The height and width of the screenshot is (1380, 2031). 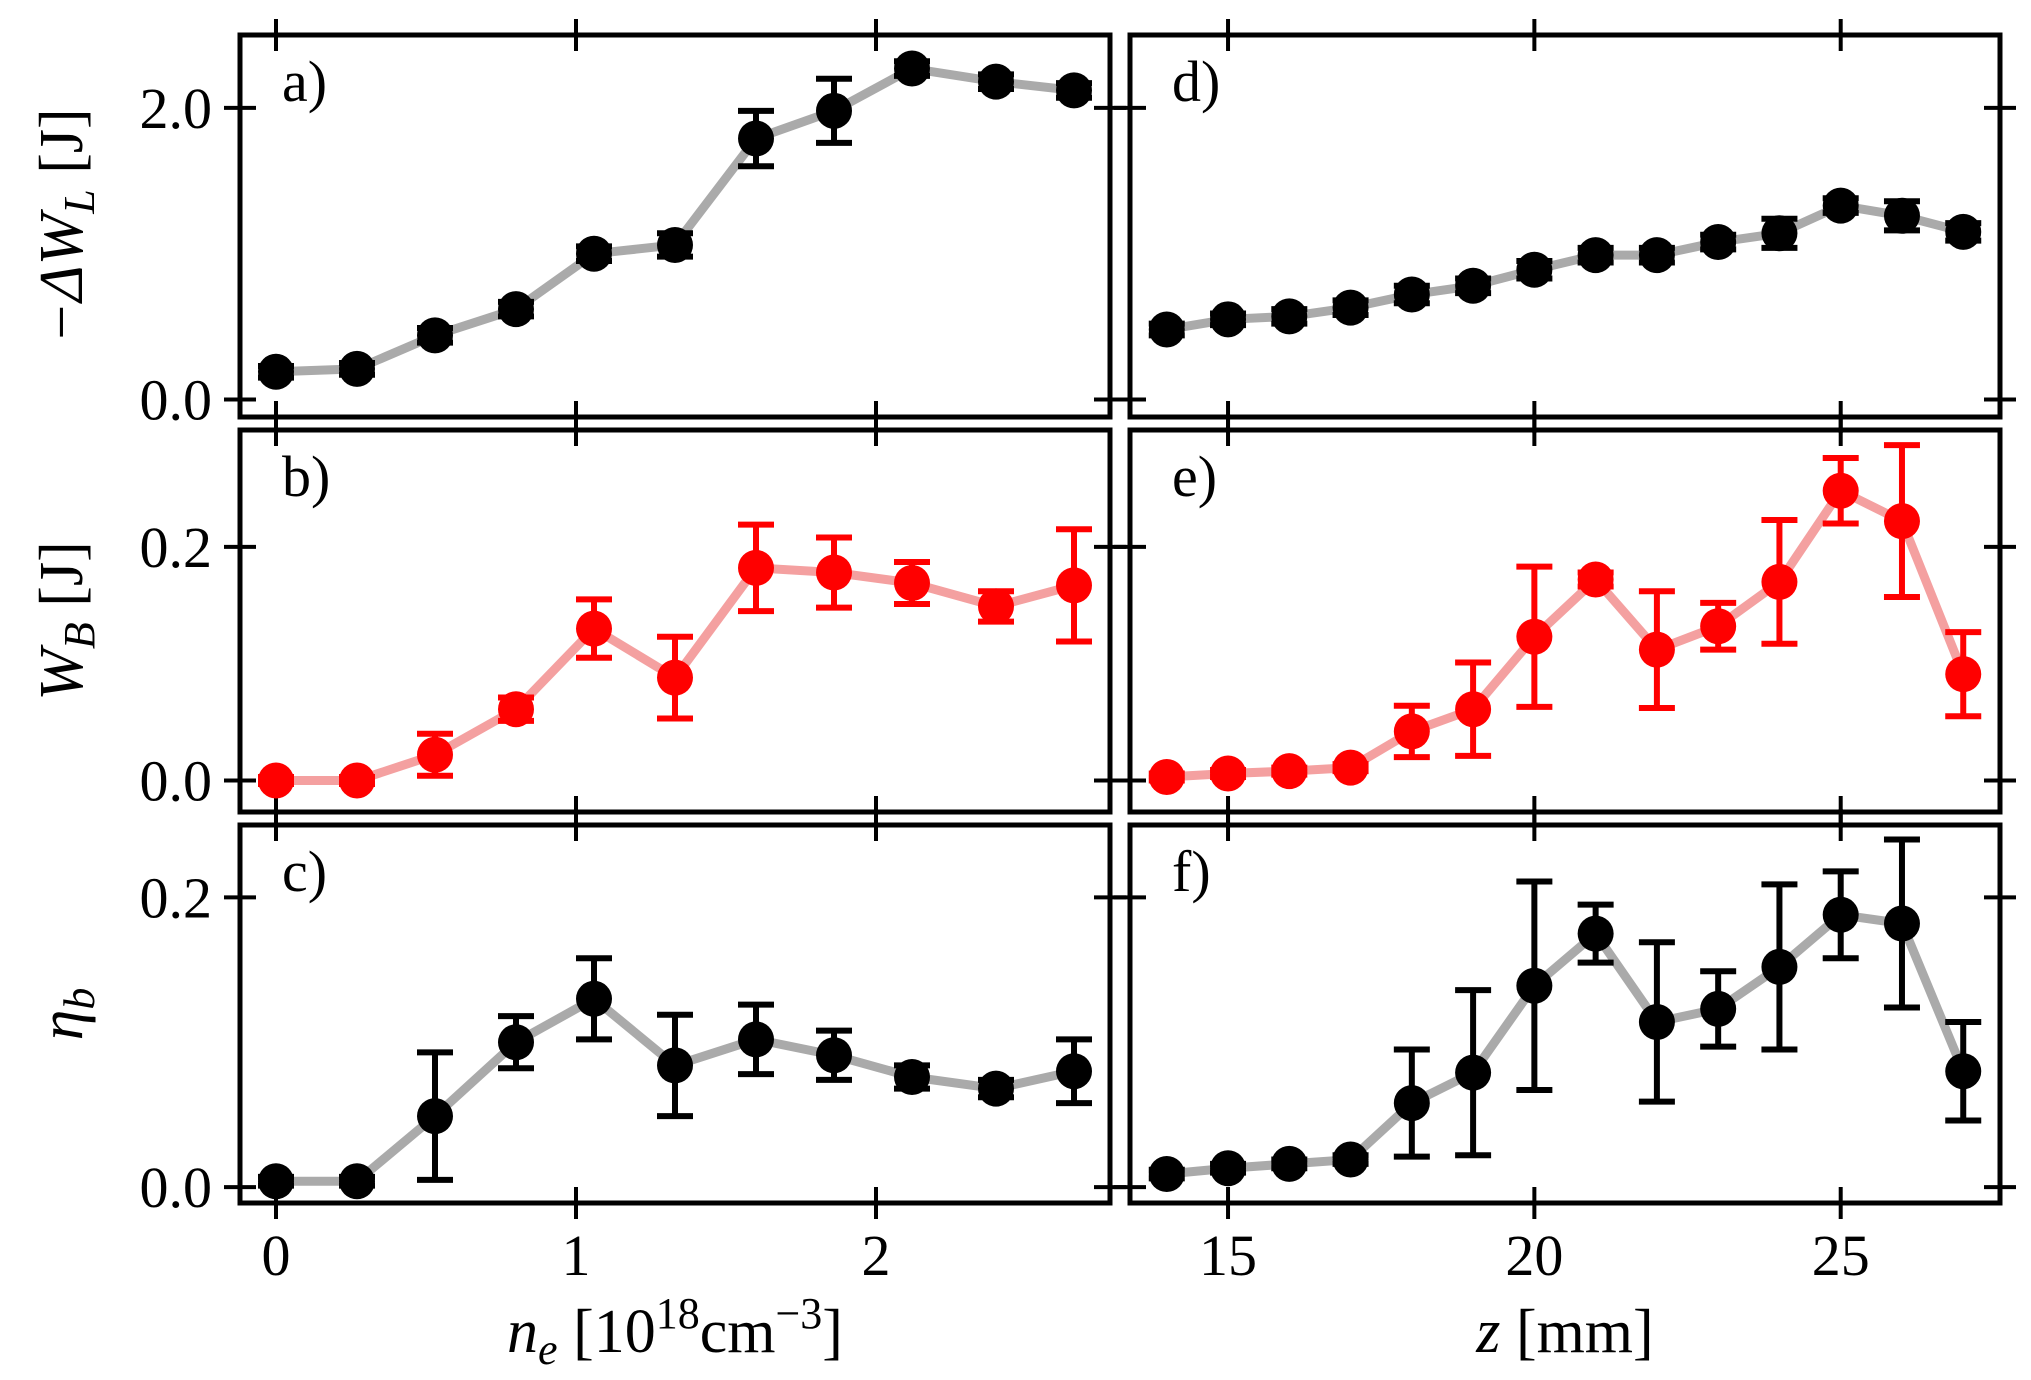 What do you see at coordinates (1228, 1255) in the screenshot?
I see `x-tick-label: 15` at bounding box center [1228, 1255].